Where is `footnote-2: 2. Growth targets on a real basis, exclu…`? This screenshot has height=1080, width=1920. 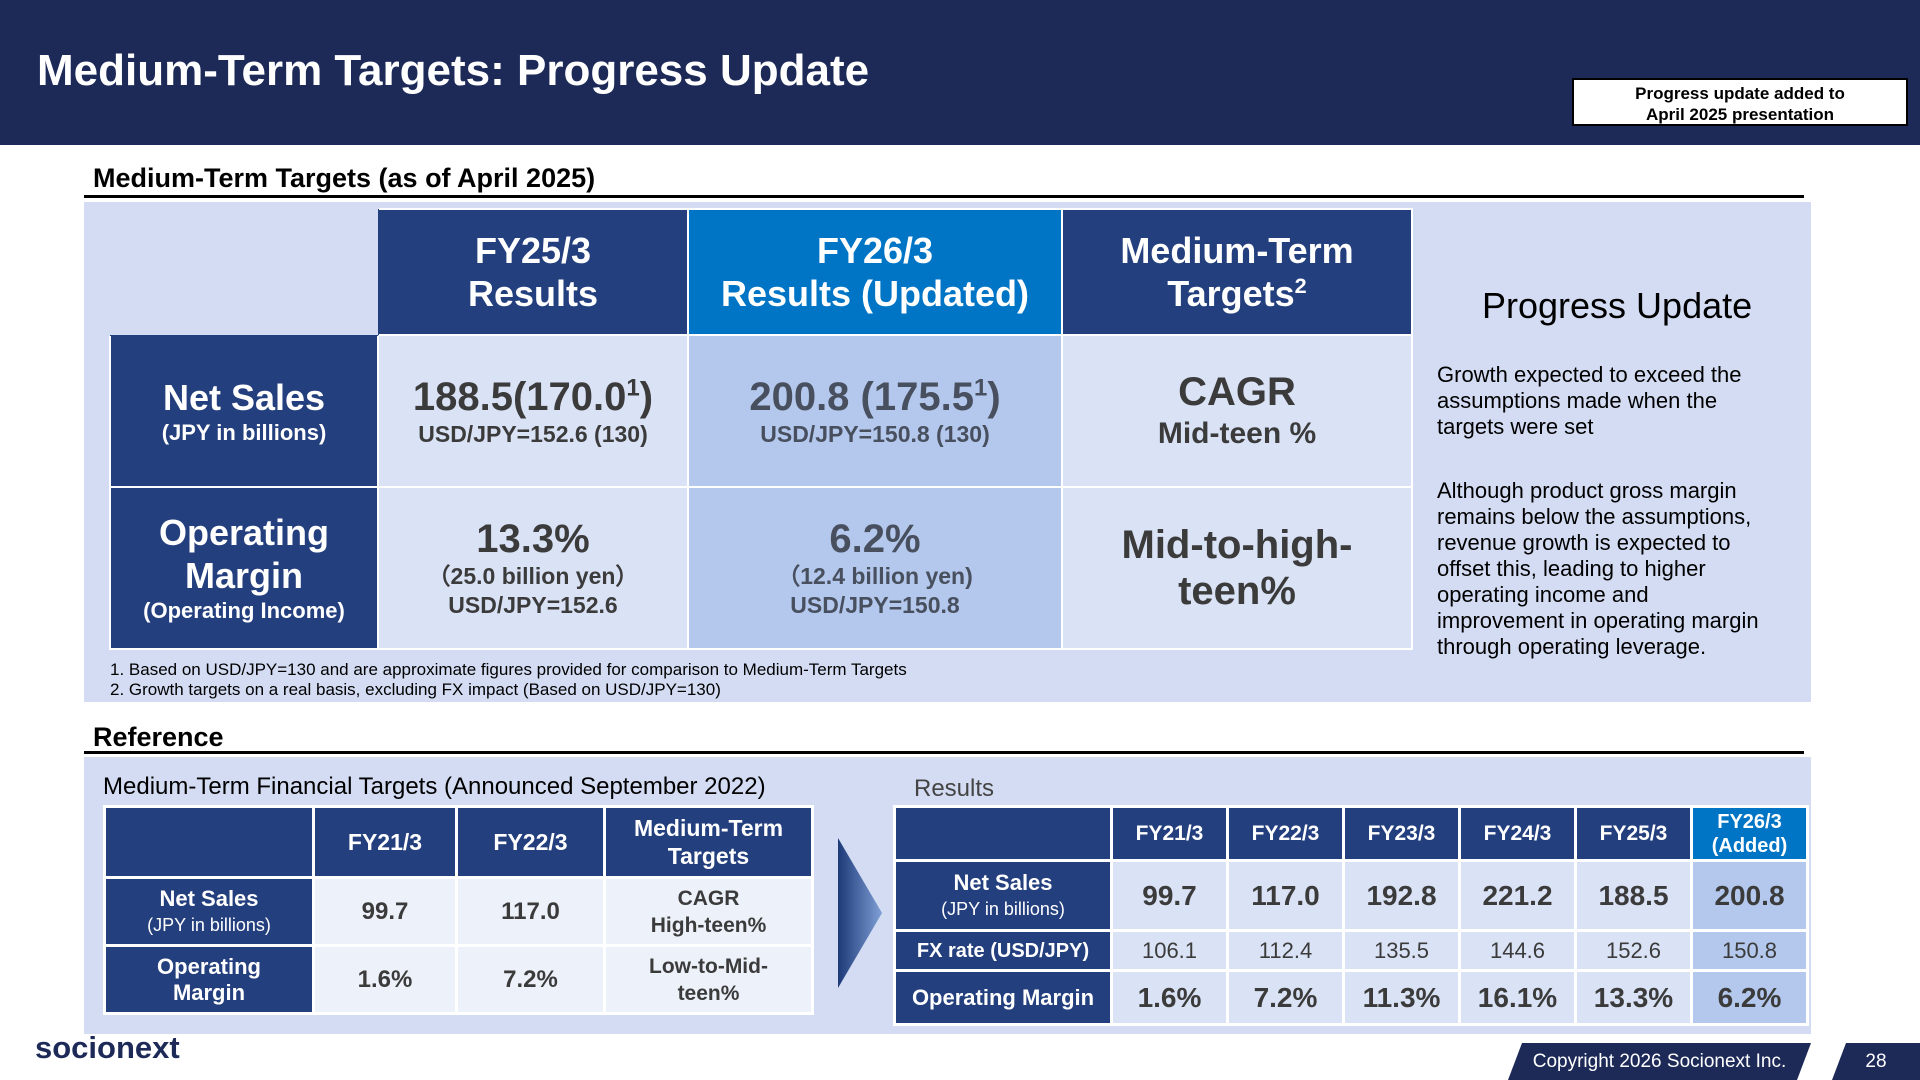
footnote-2: 2. Growth targets on a real basis, exclu… is located at coordinates (415, 689).